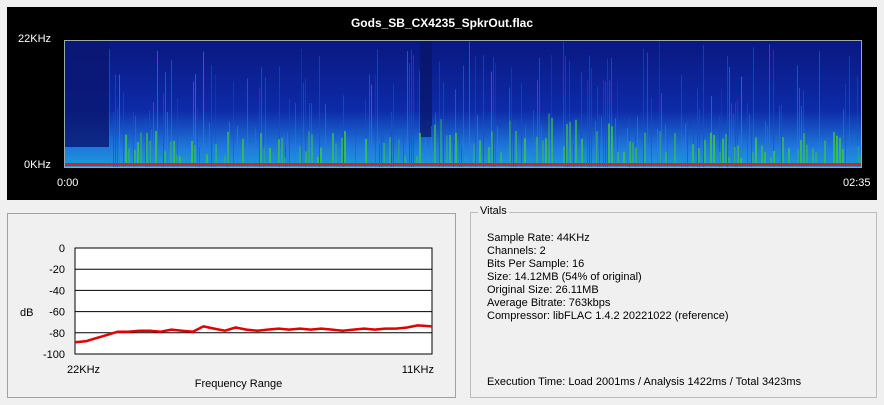 This screenshot has height=405, width=884. Describe the element at coordinates (857, 183) in the screenshot. I see `x-end-label: 02:35` at that location.